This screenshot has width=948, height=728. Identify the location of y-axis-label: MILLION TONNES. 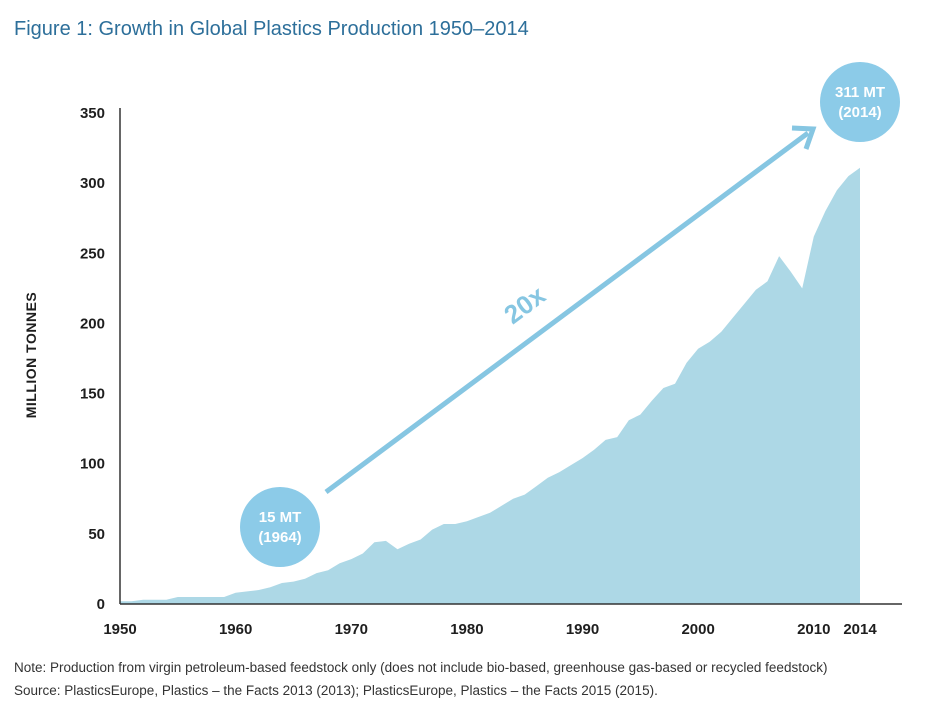
(31, 355).